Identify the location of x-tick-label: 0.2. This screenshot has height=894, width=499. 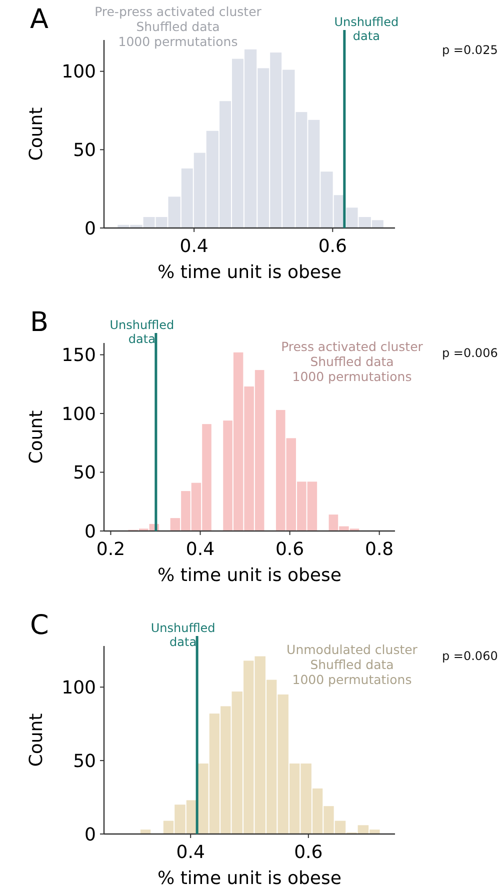
(111, 549).